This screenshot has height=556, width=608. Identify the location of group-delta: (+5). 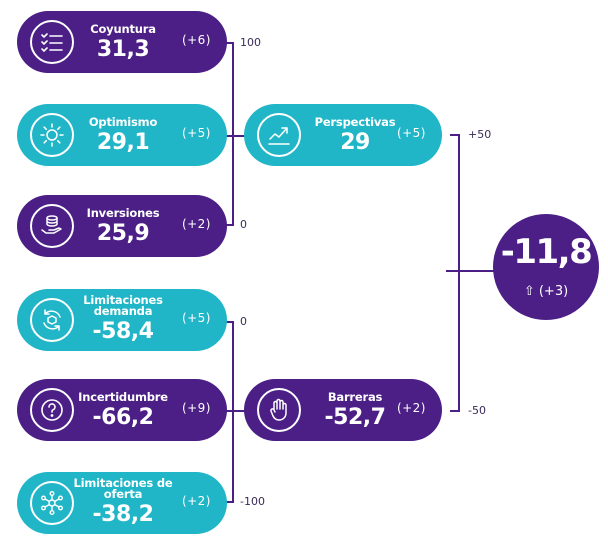
(411, 133).